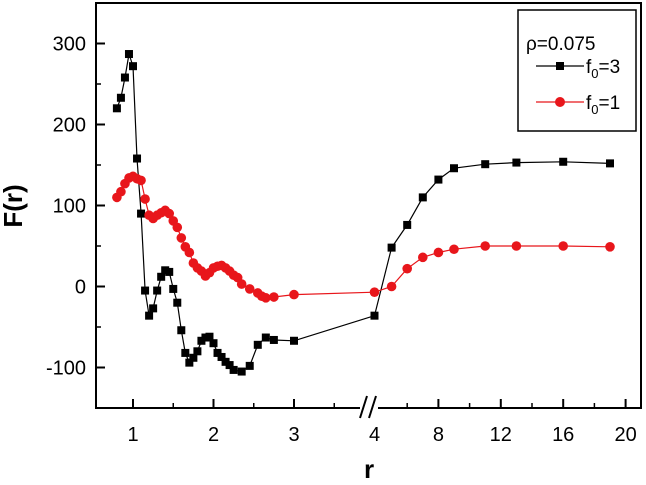 This screenshot has height=485, width=646. I want to click on legend: ρ=0.075 f0=3 f0=1, so click(577, 70).